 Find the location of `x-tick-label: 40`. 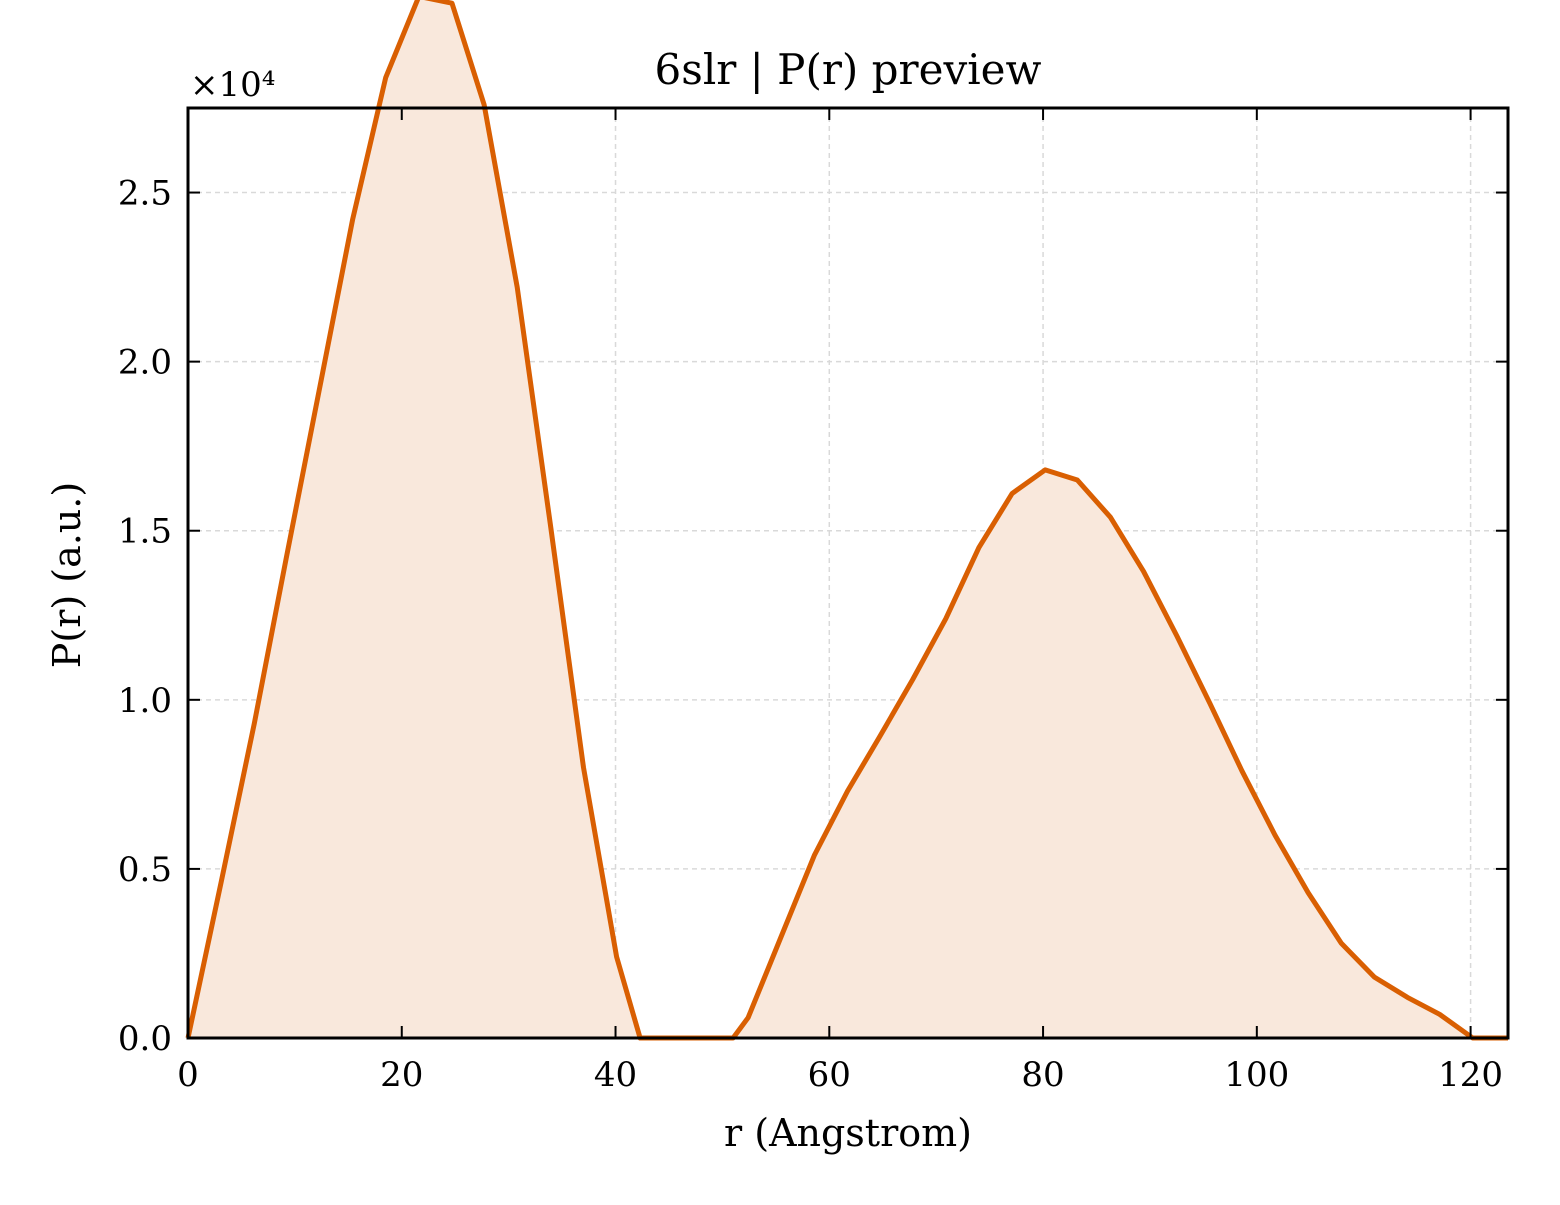

x-tick-label: 40 is located at coordinates (615, 1075).